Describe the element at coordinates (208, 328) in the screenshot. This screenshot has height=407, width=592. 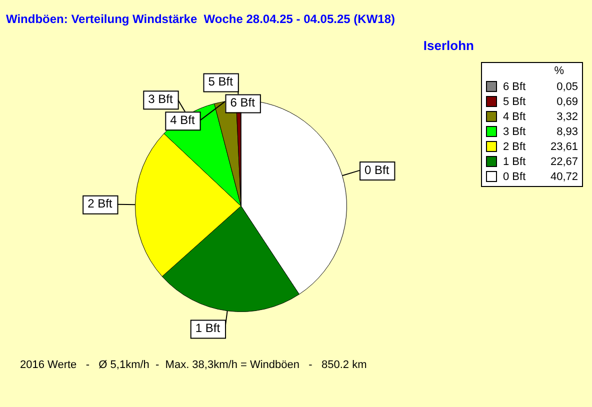
I see `slice-label: 1 Bft` at that location.